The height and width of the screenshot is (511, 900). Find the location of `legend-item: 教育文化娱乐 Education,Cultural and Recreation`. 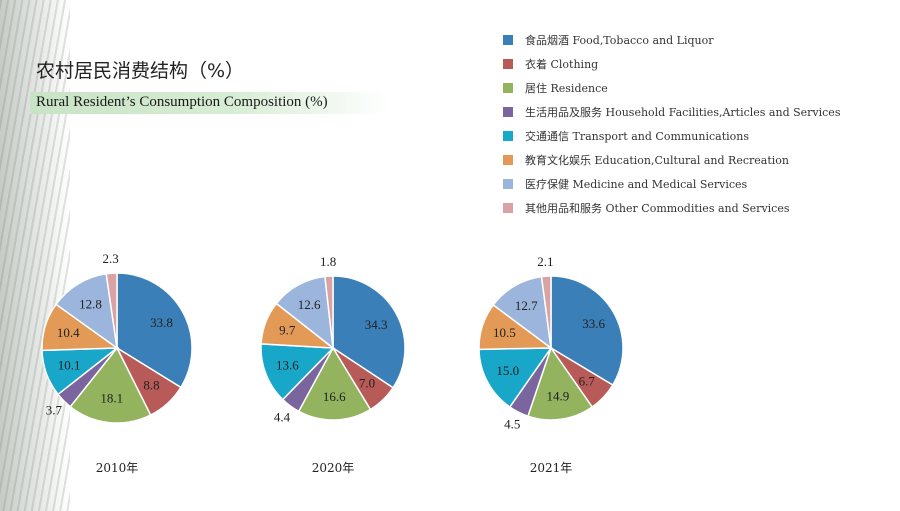

legend-item: 教育文化娱乐 Education,Cultural and Recreation is located at coordinates (698, 160).